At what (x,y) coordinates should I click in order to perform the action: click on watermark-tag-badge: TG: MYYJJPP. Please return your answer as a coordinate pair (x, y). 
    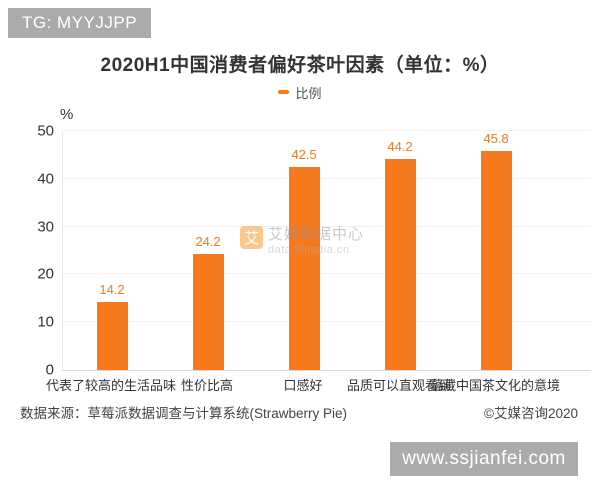
    Looking at the image, I should click on (80, 23).